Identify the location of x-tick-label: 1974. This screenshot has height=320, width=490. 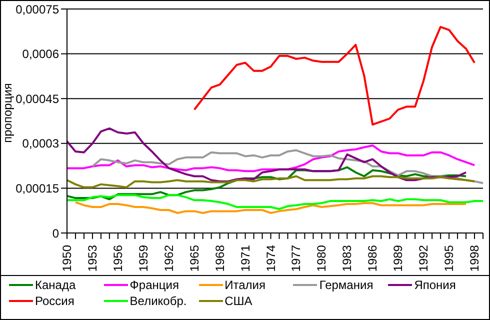
(271, 258).